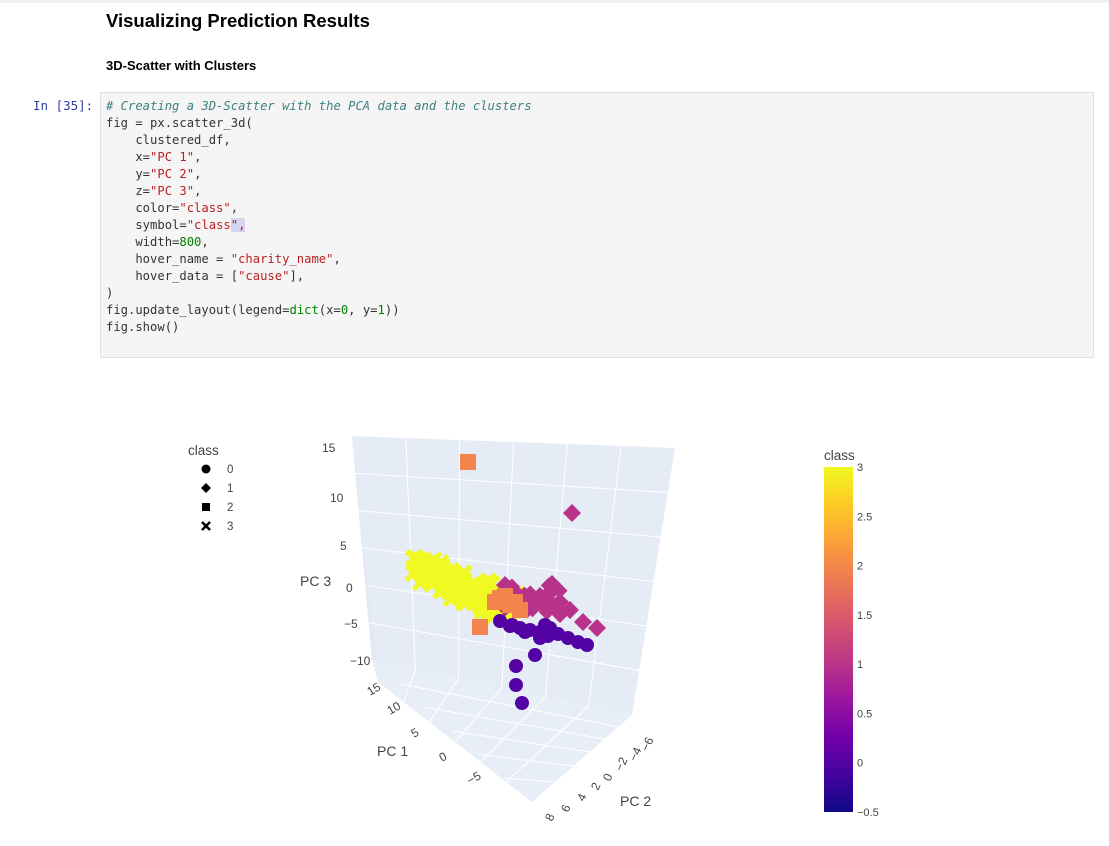 This screenshot has width=1109, height=846. What do you see at coordinates (238, 225) in the screenshot?
I see `text-cursor-highlight: ",` at bounding box center [238, 225].